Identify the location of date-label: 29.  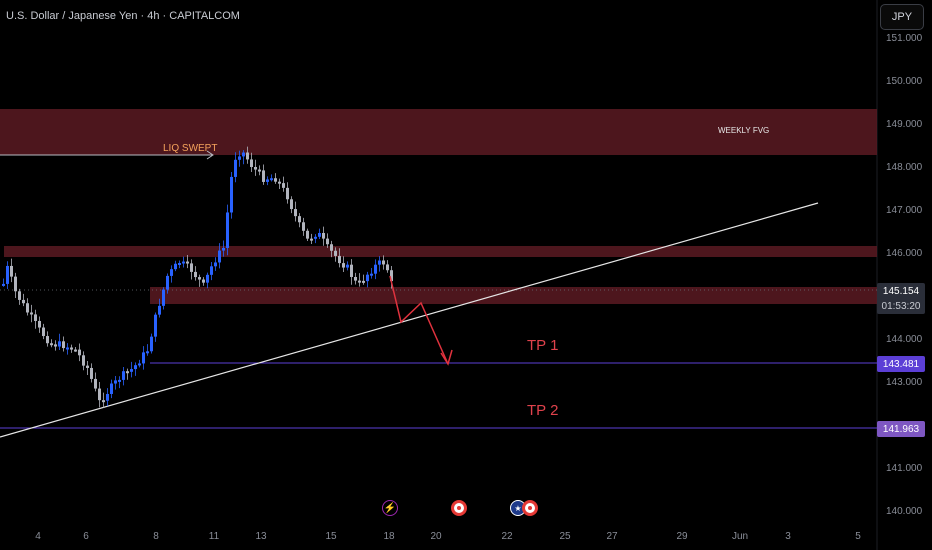
(682, 536).